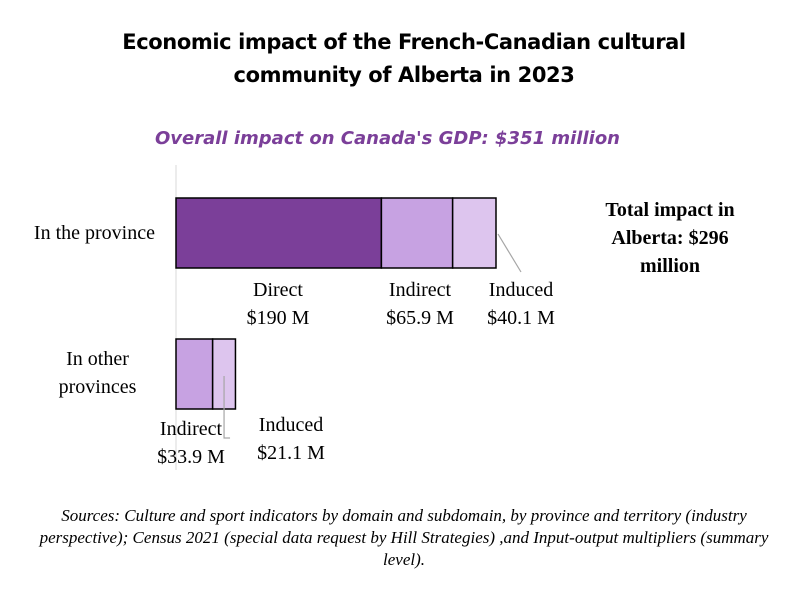 The image size is (808, 598). What do you see at coordinates (420, 318) in the screenshot?
I see `value-indirect-province: $65.9 M` at bounding box center [420, 318].